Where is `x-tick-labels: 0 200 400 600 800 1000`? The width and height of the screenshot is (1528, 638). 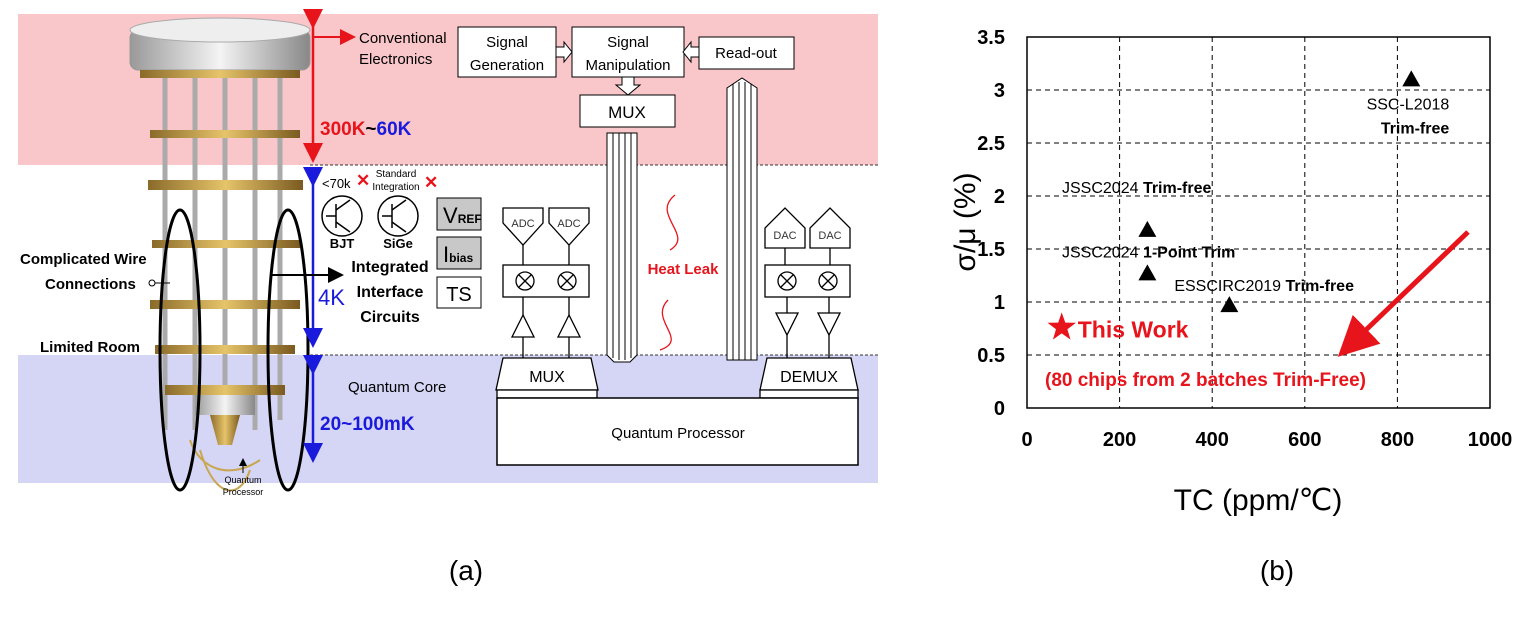
x-tick-labels: 0 200 400 600 800 1000 is located at coordinates (1266, 440).